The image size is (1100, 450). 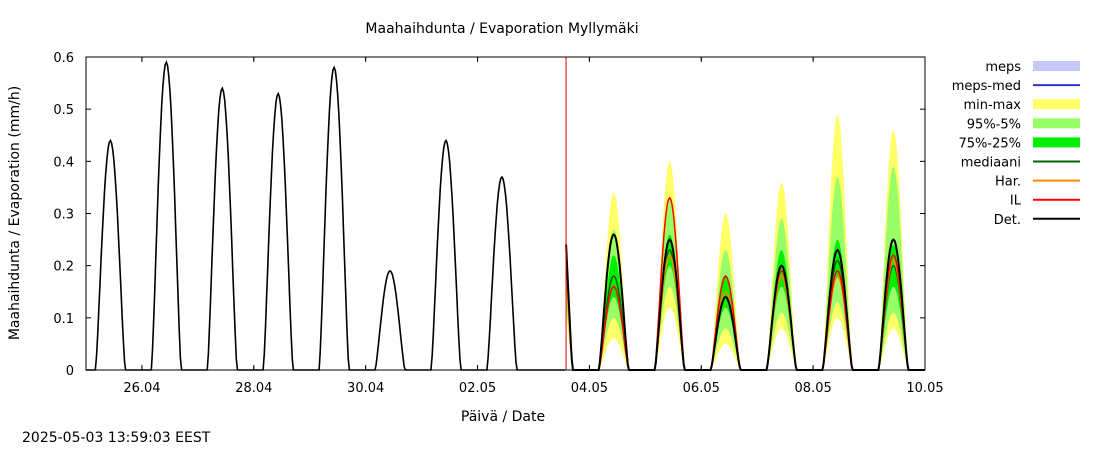 What do you see at coordinates (63, 162) in the screenshot?
I see `y-tick-label: 0.4` at bounding box center [63, 162].